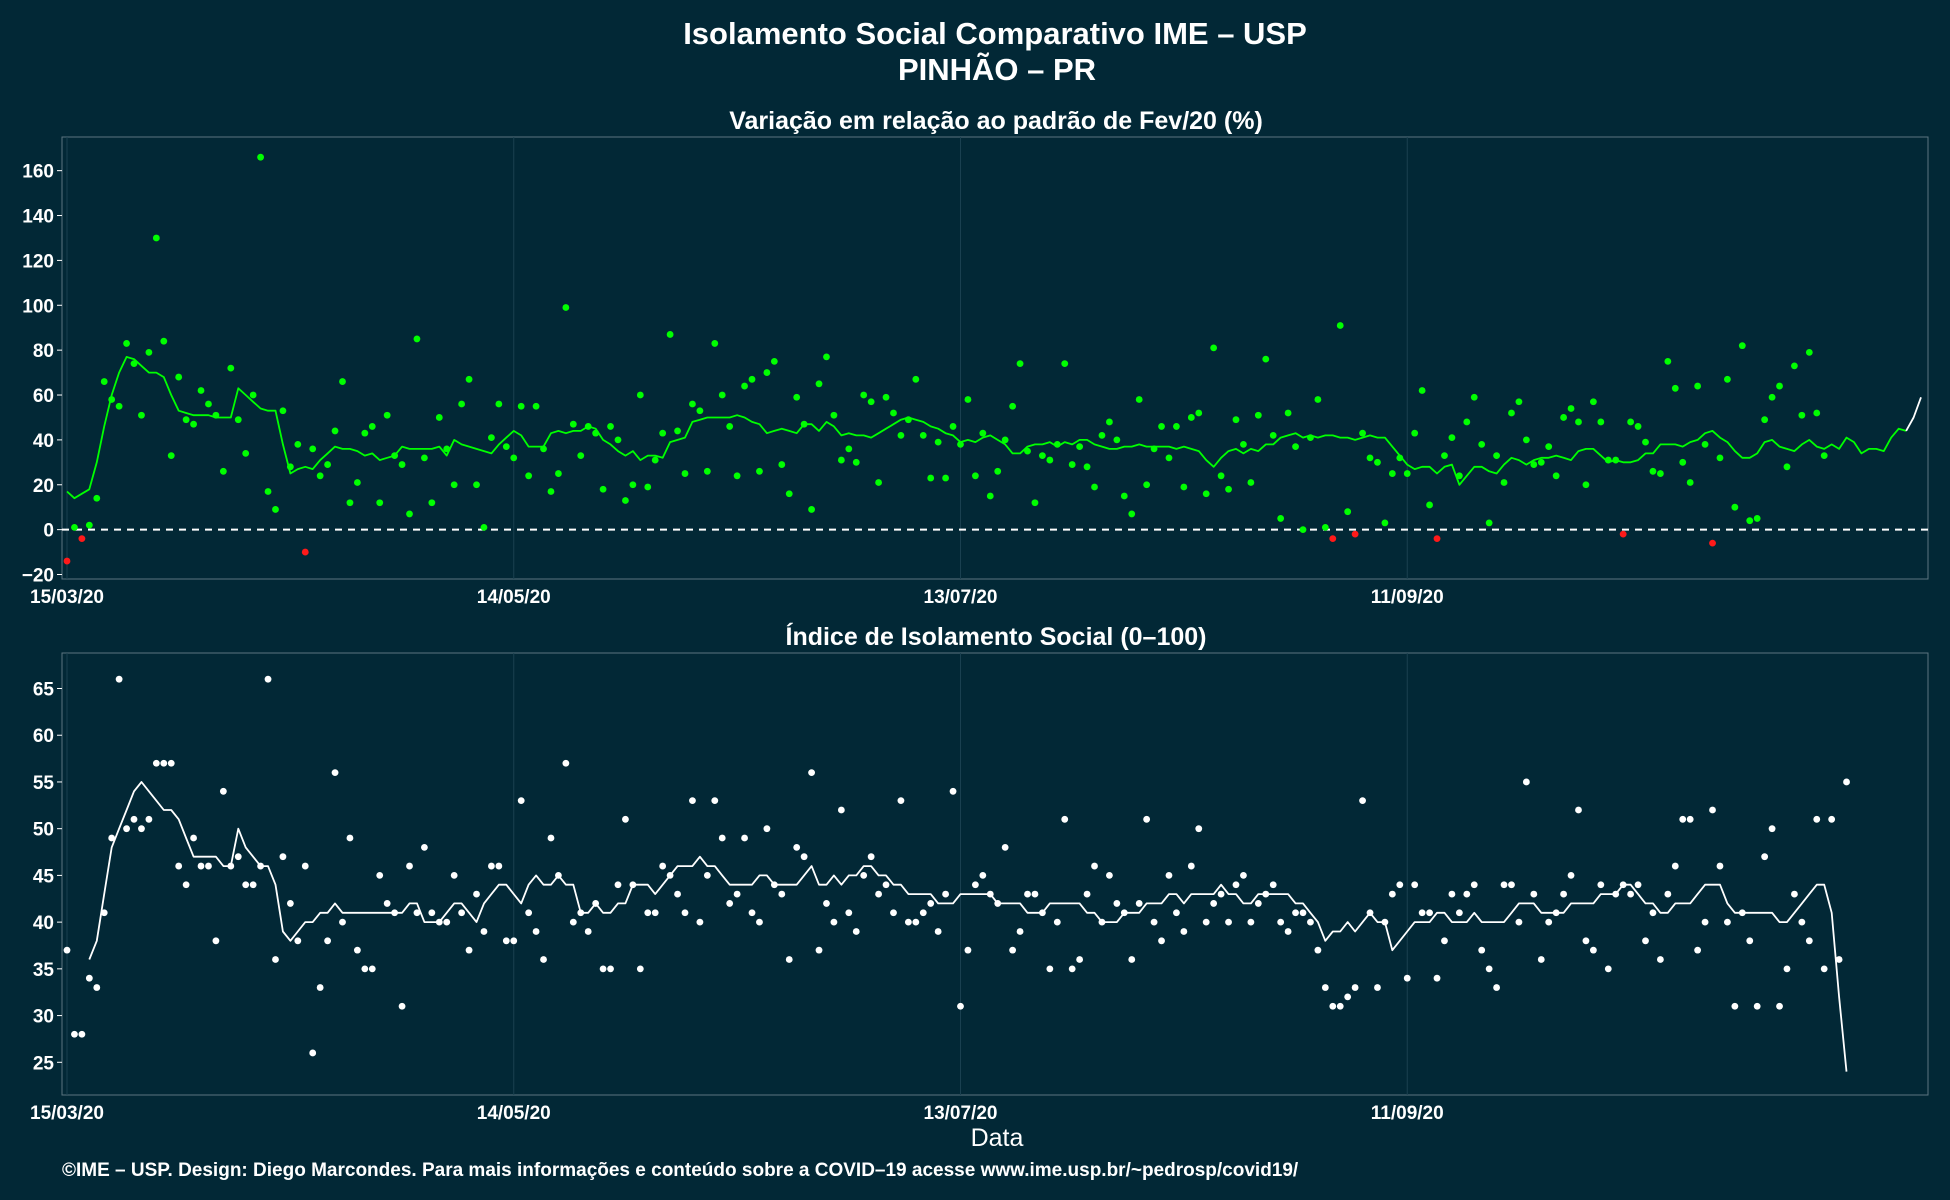  What do you see at coordinates (67, 1113) in the screenshot?
I see `panel-2-x-tick-label: 15/03/20` at bounding box center [67, 1113].